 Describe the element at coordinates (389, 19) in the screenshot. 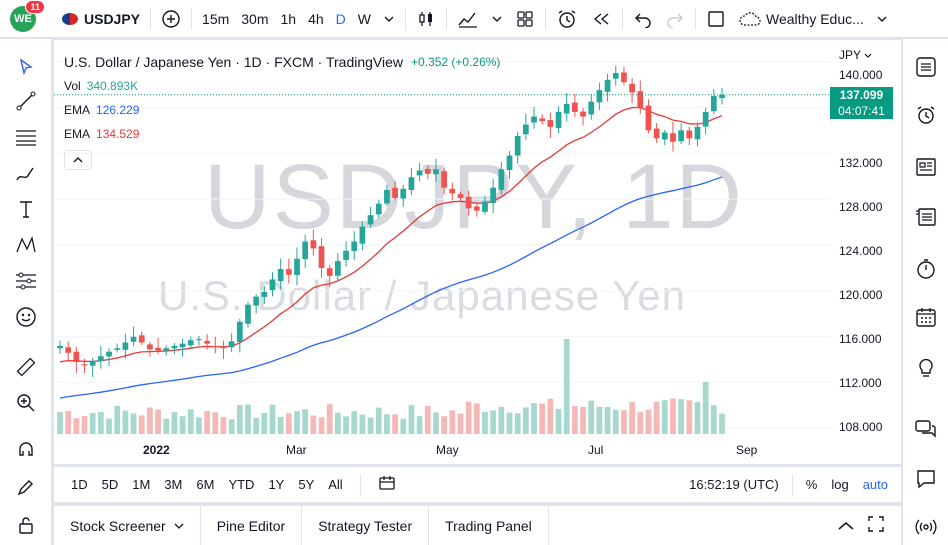

I see `interval-dropdown-button` at that location.